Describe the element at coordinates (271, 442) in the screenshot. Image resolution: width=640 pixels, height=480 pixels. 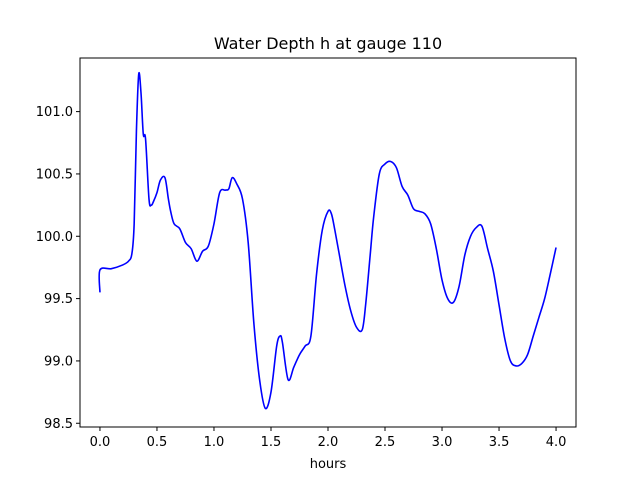
I see `x-tick-label: 1.5` at that location.